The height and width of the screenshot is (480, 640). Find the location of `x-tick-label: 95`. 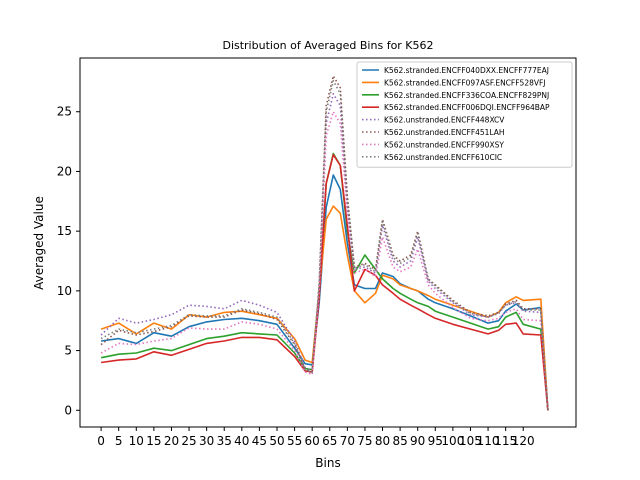

x-tick-label: 95 is located at coordinates (435, 441).